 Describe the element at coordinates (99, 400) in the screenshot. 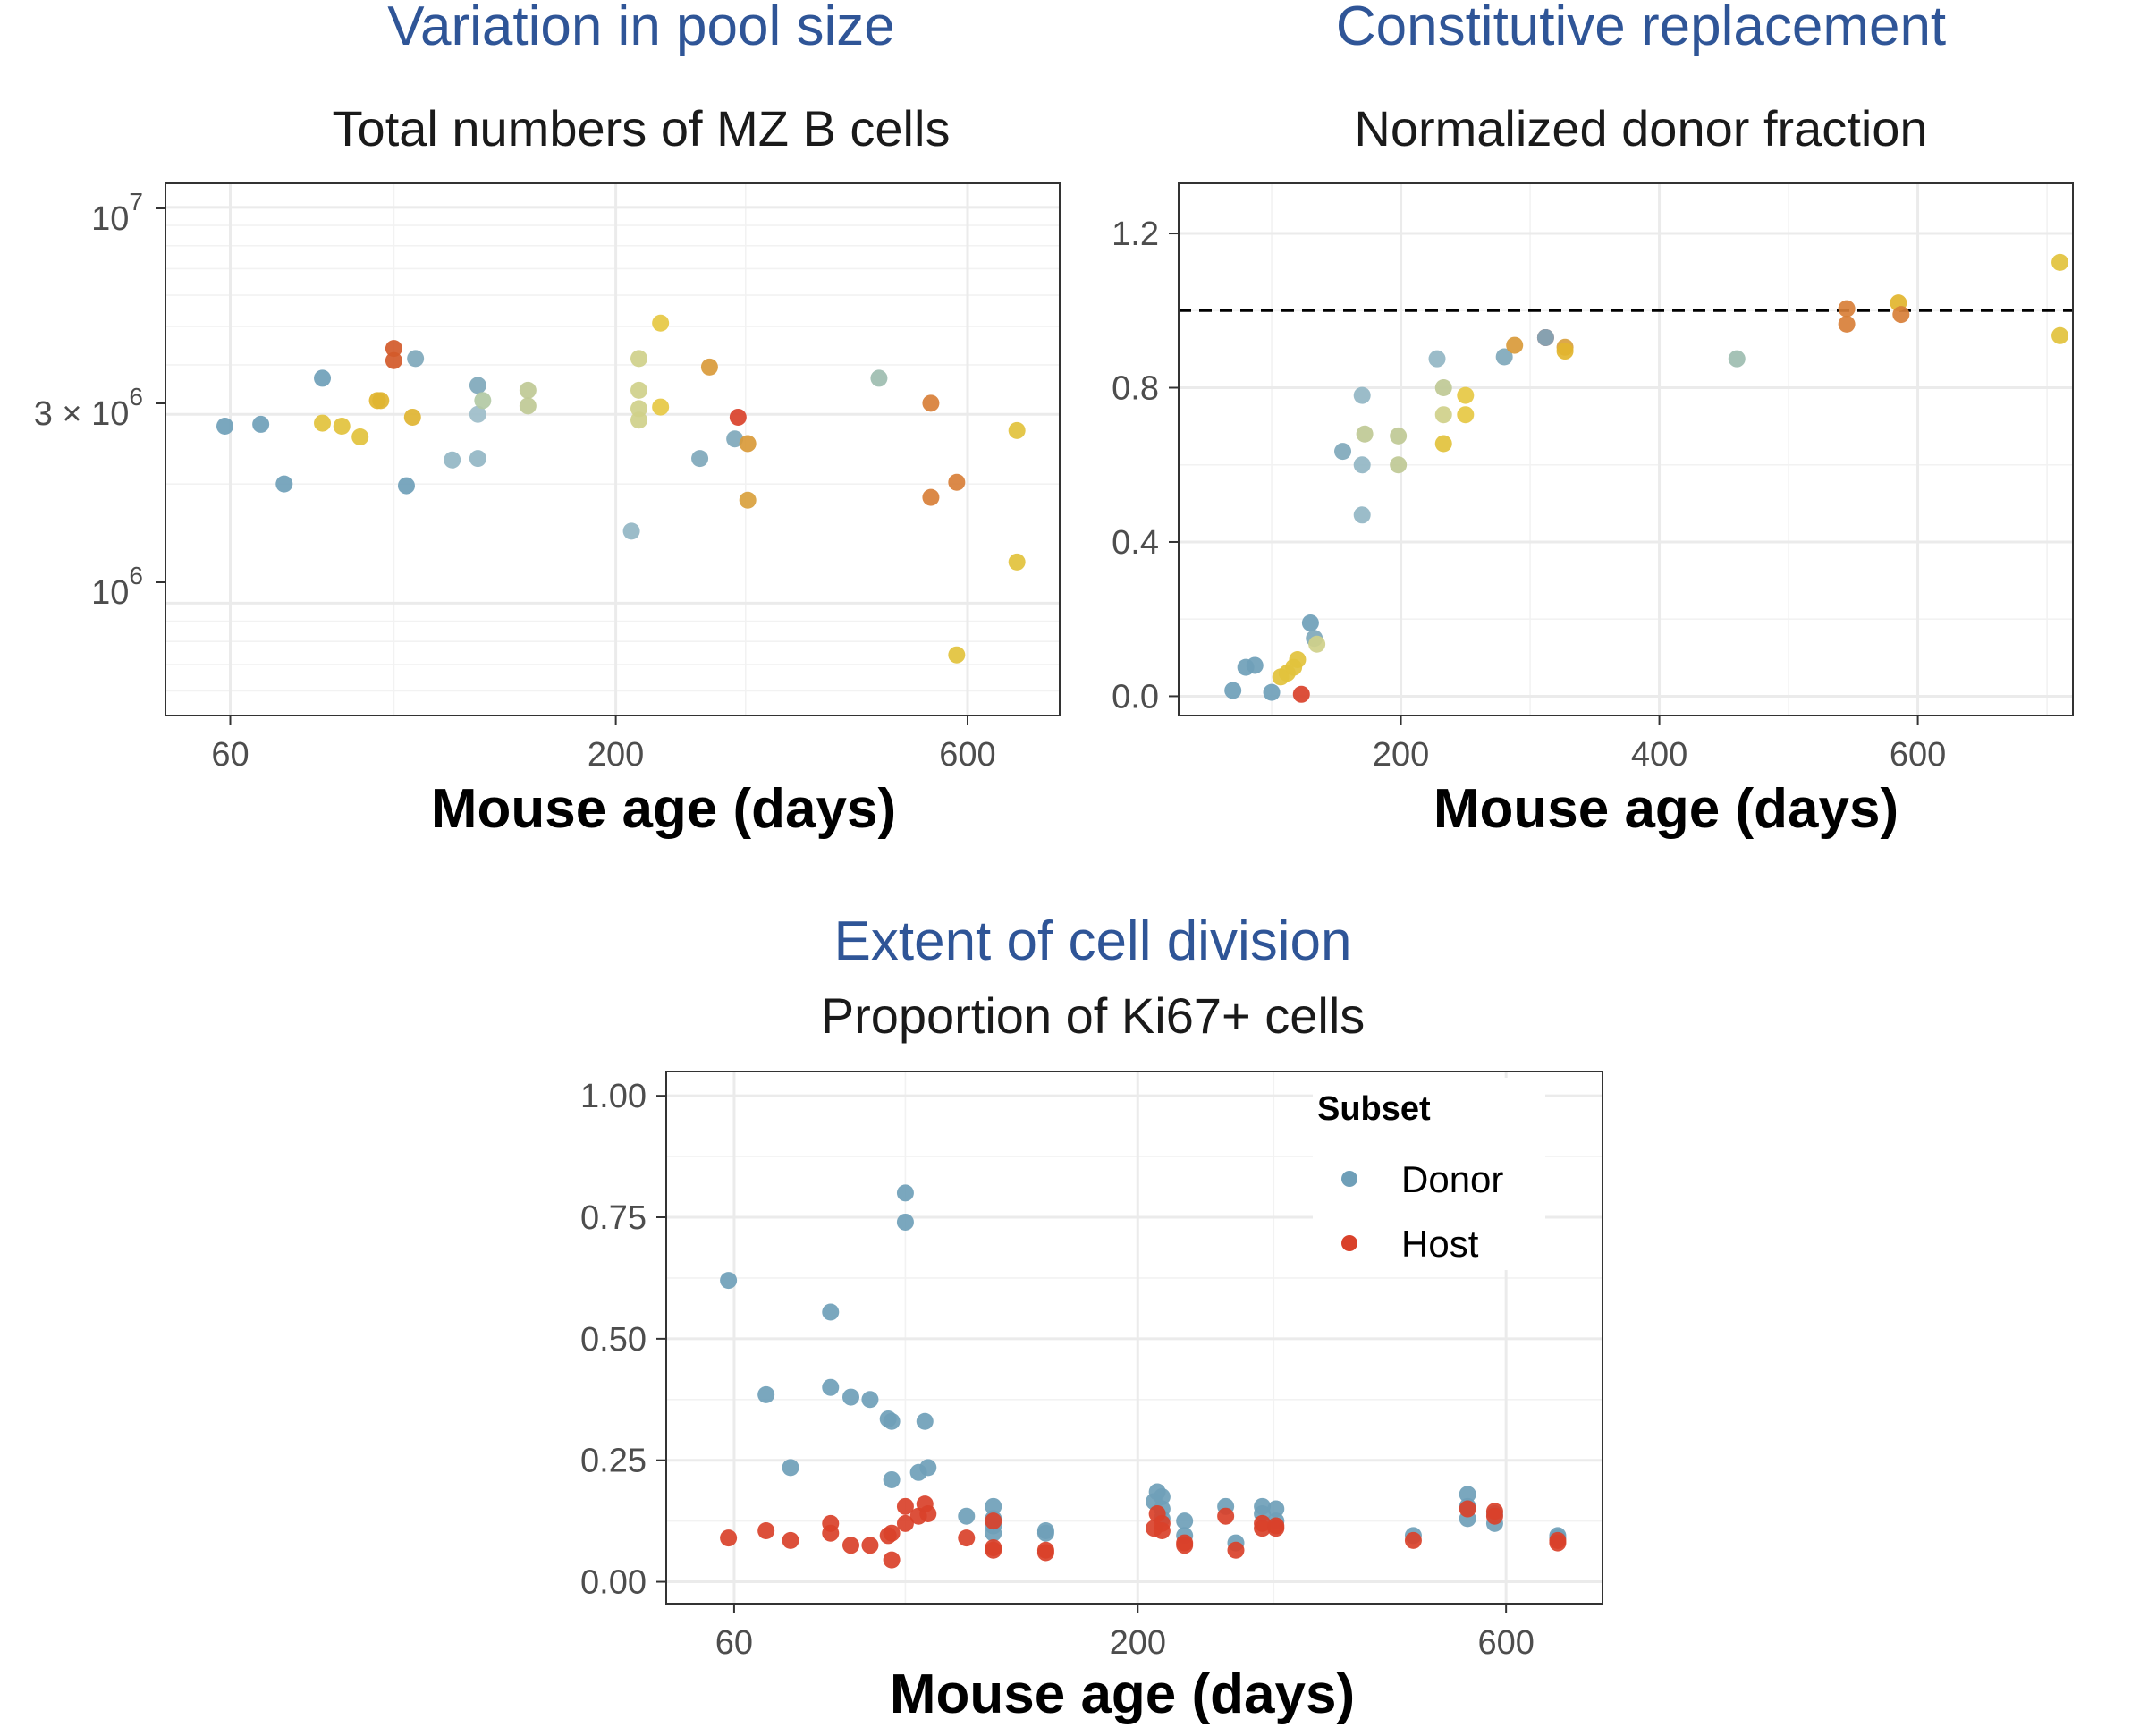

I see `y-axis-ticks: 10⁷ 3 × 10⁶ 10⁶` at that location.